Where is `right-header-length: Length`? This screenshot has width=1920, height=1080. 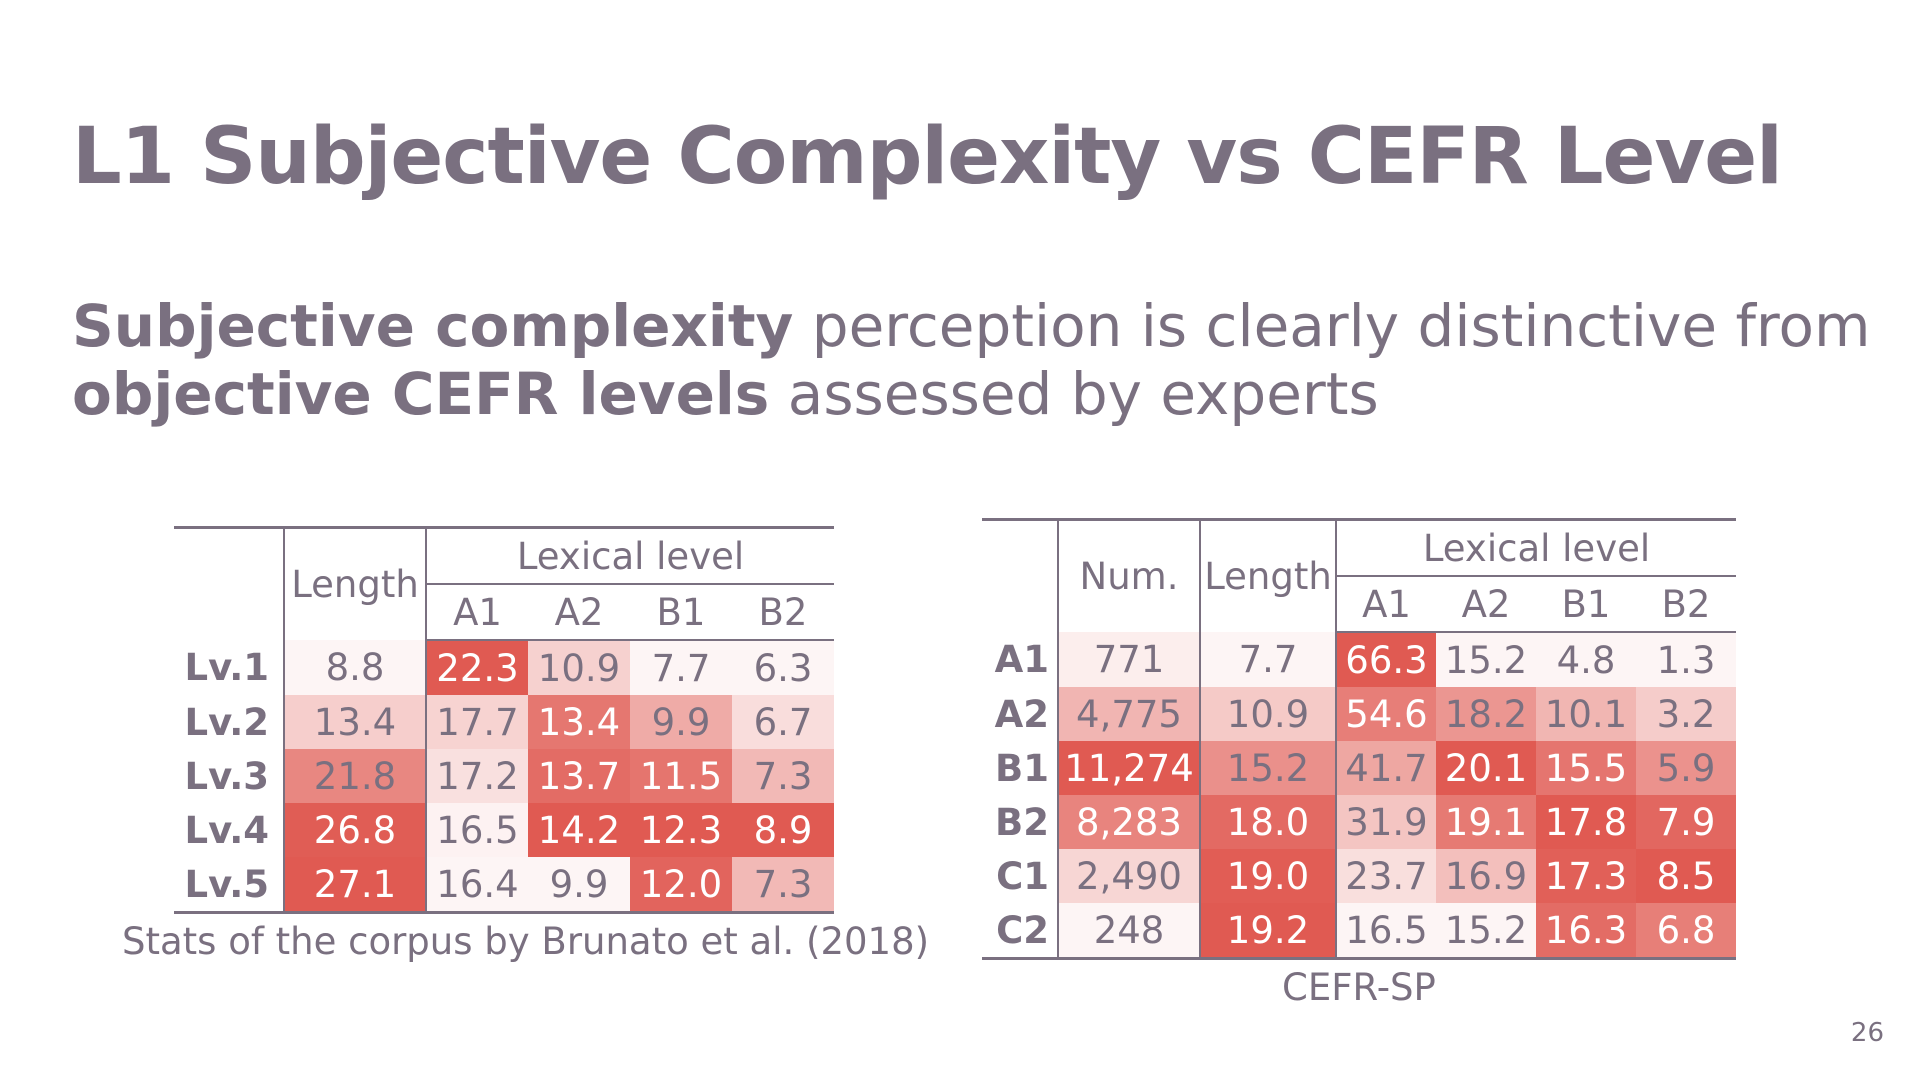
right-header-length: Length is located at coordinates (1268, 575).